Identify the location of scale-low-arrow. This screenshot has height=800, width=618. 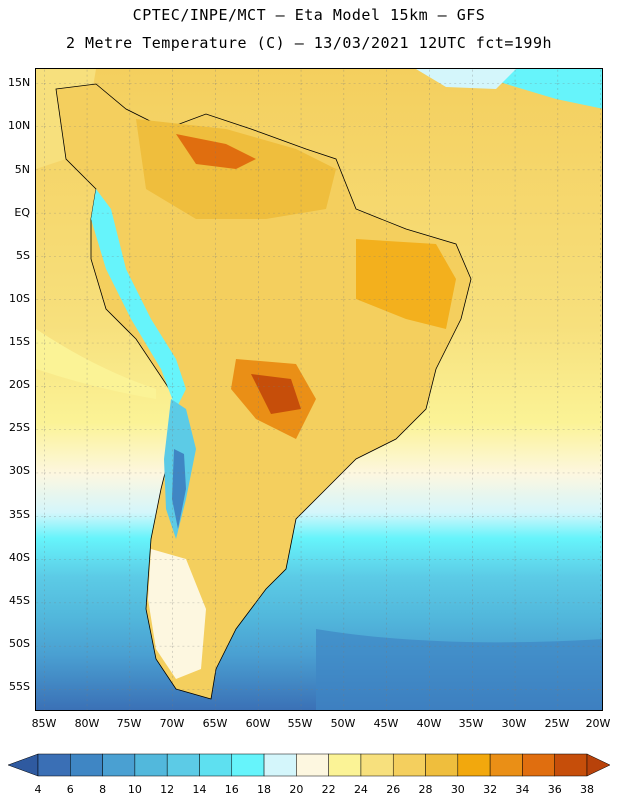
(23, 765).